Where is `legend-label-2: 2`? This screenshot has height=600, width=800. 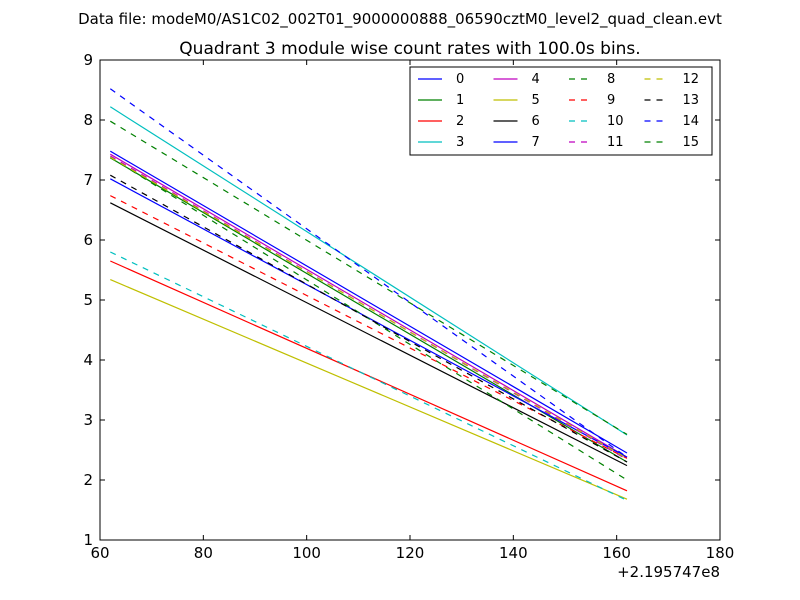 legend-label-2: 2 is located at coordinates (460, 121).